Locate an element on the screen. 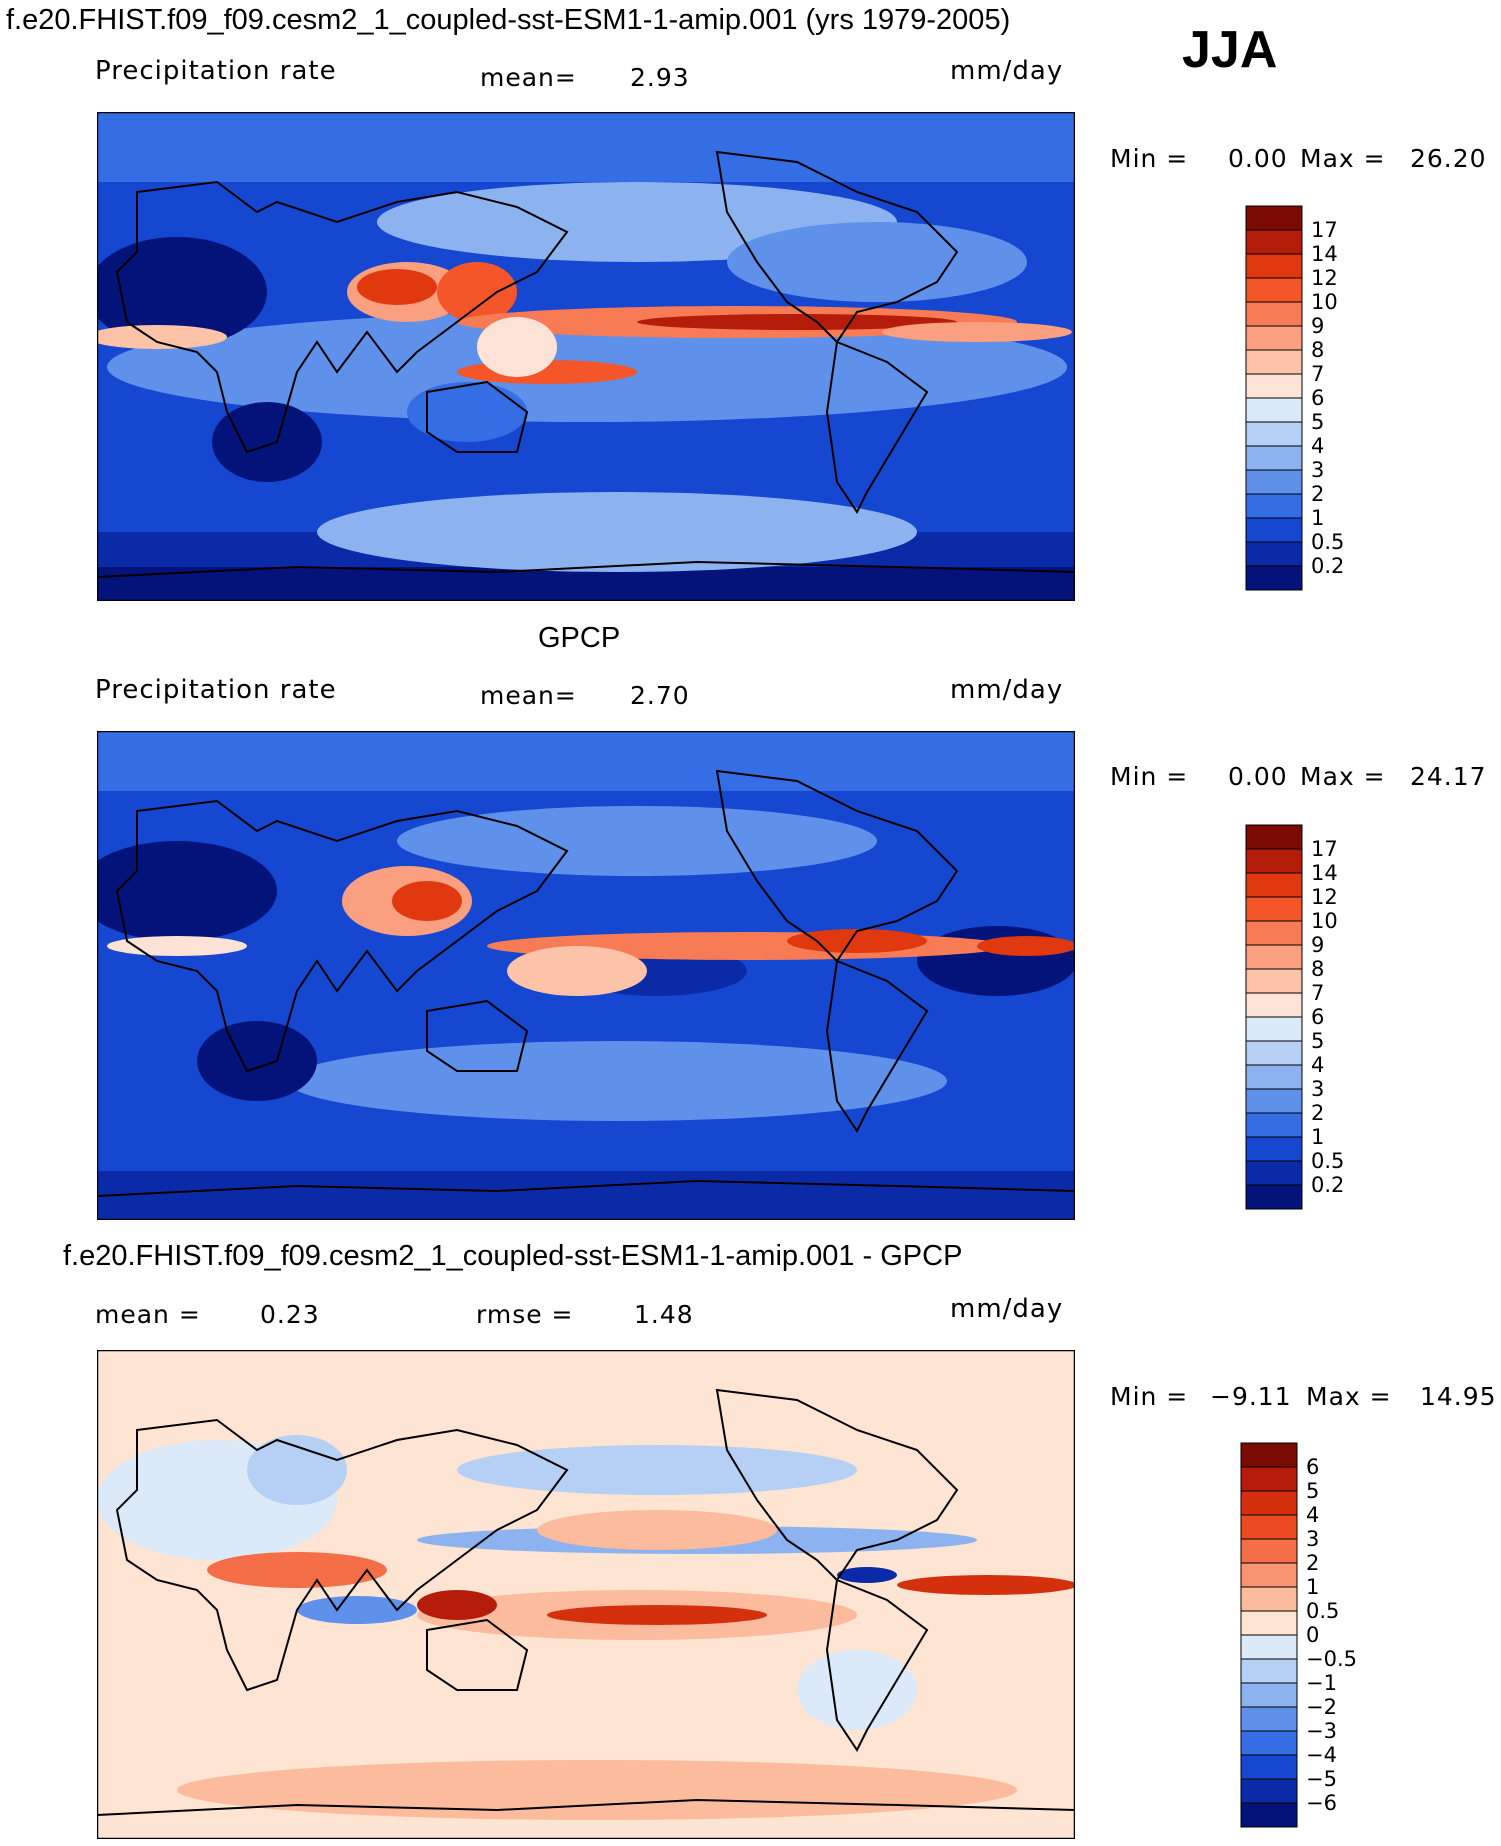 This screenshot has width=1501, height=1846. colorbar-tick-label: −4 is located at coordinates (1321, 1755).